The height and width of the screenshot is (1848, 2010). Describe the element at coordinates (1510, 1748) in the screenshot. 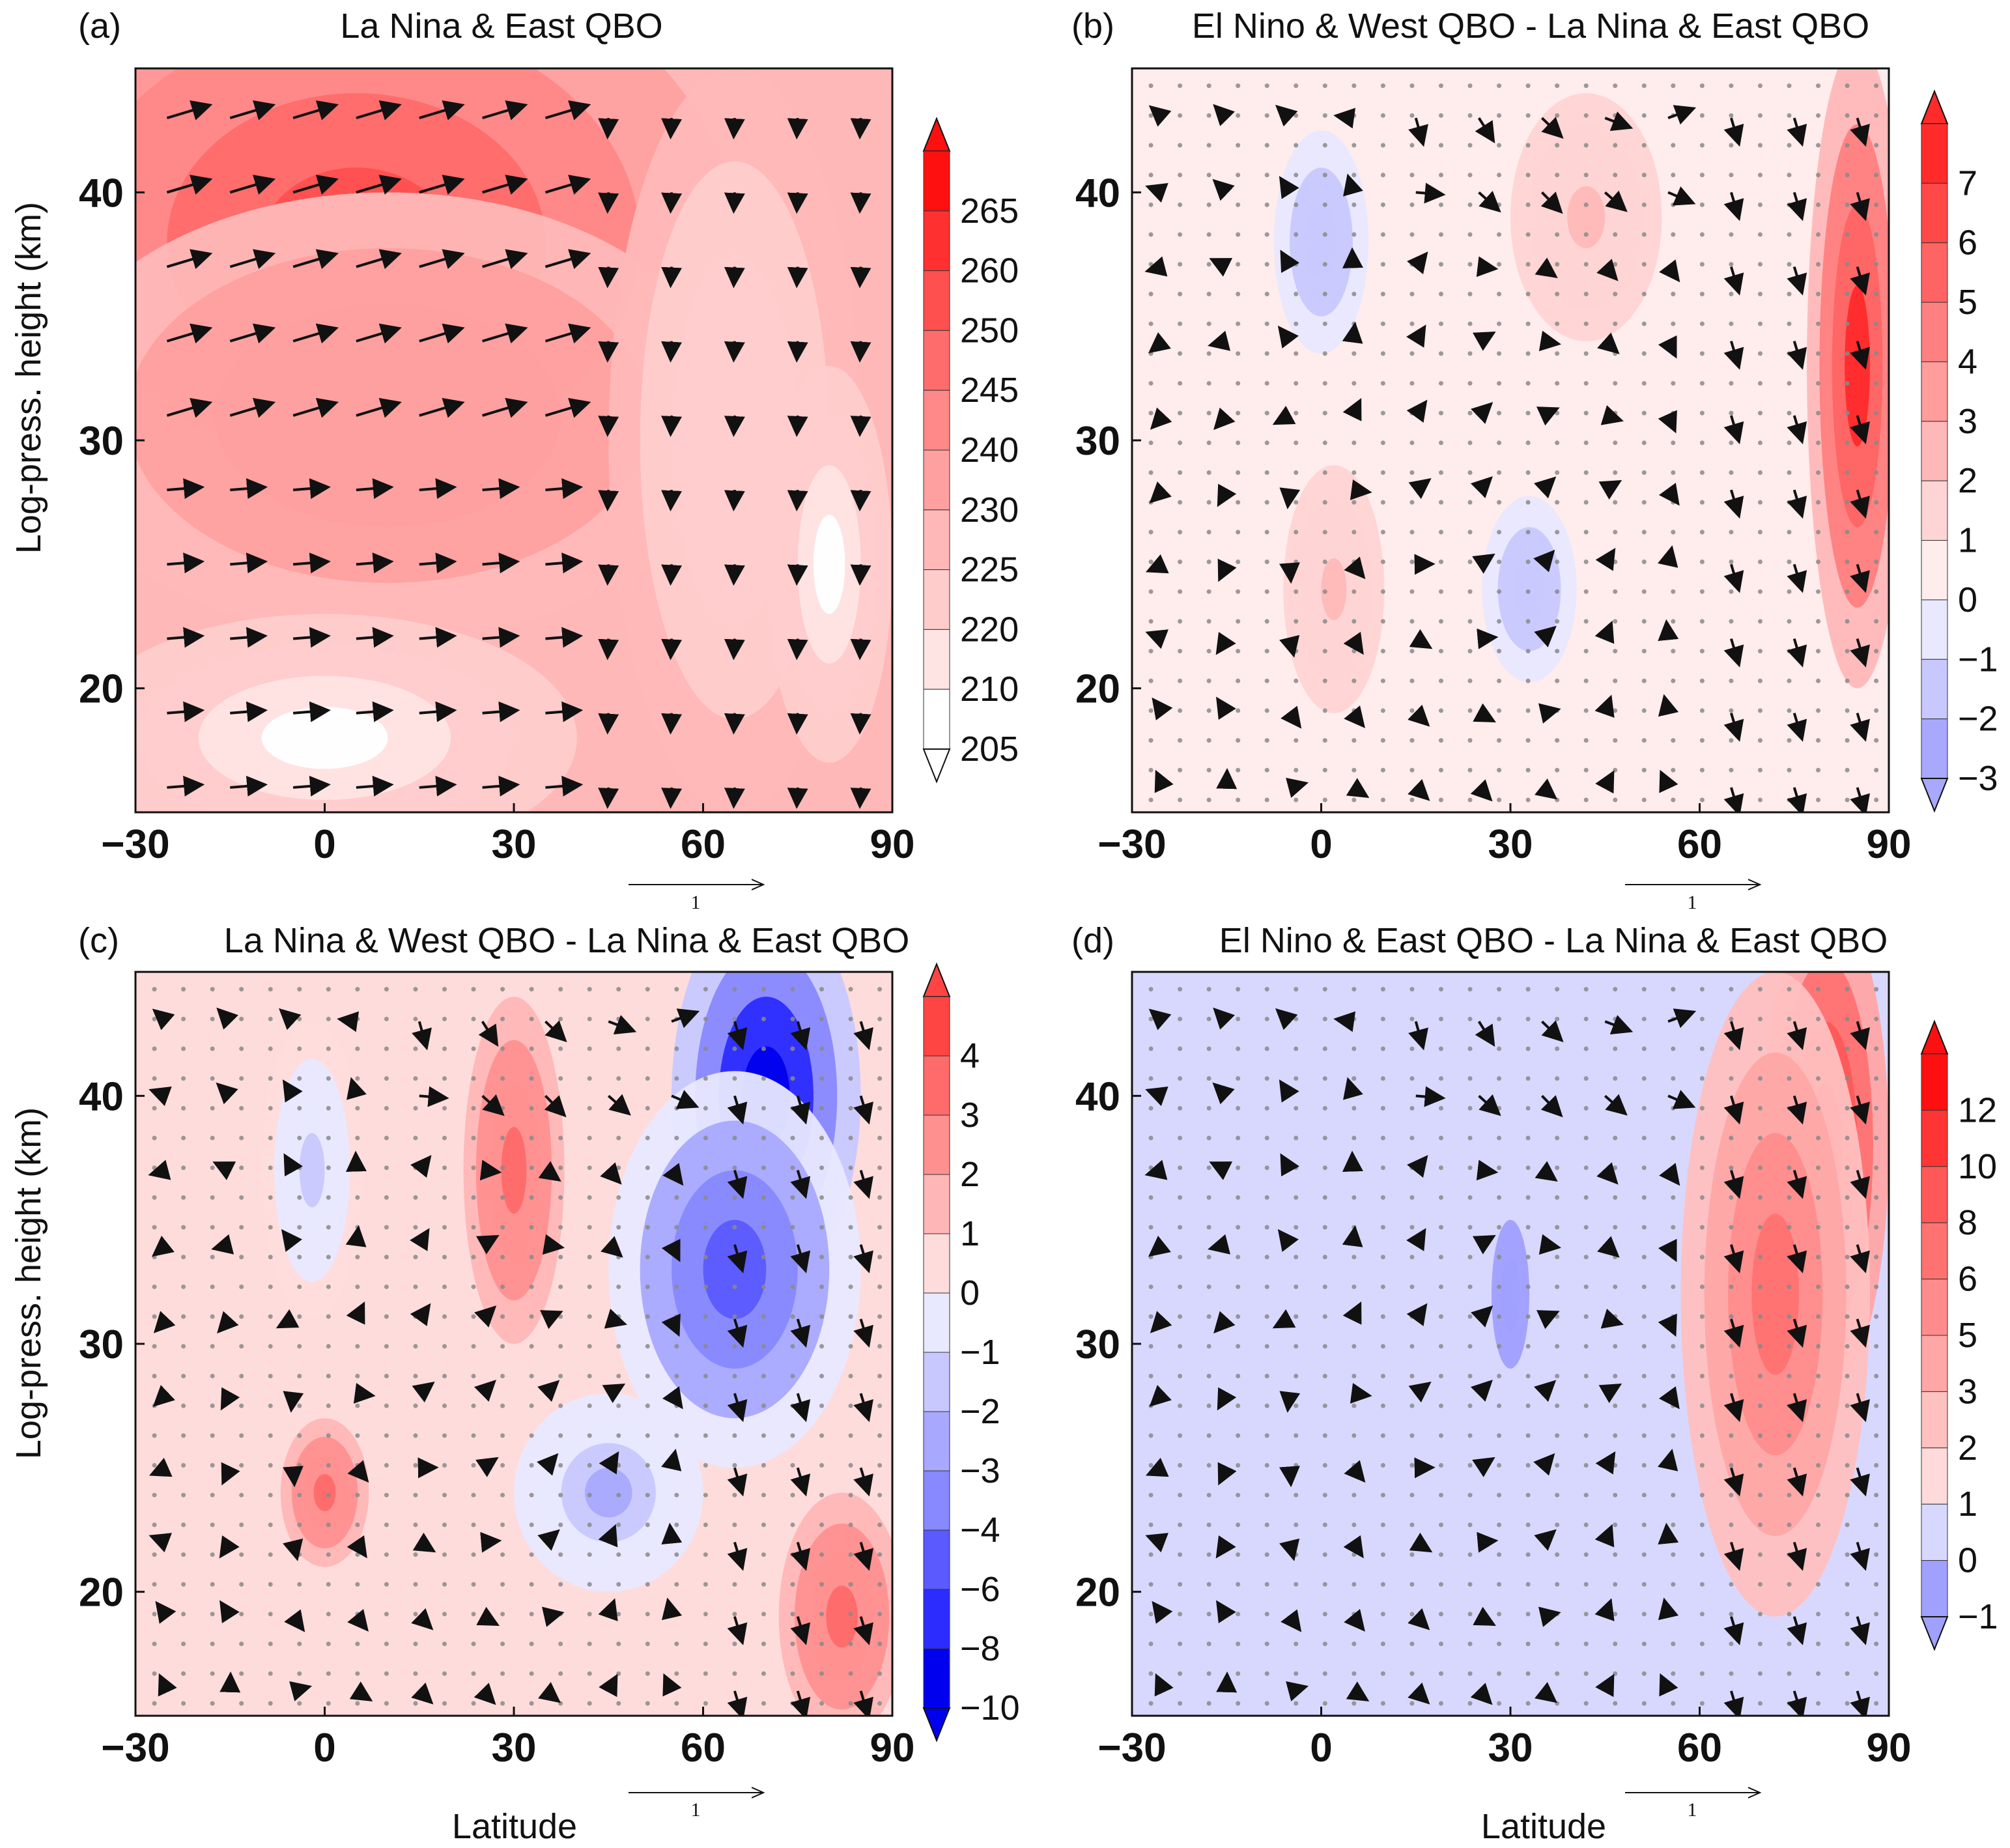

I see `x-tick-label: 30` at that location.